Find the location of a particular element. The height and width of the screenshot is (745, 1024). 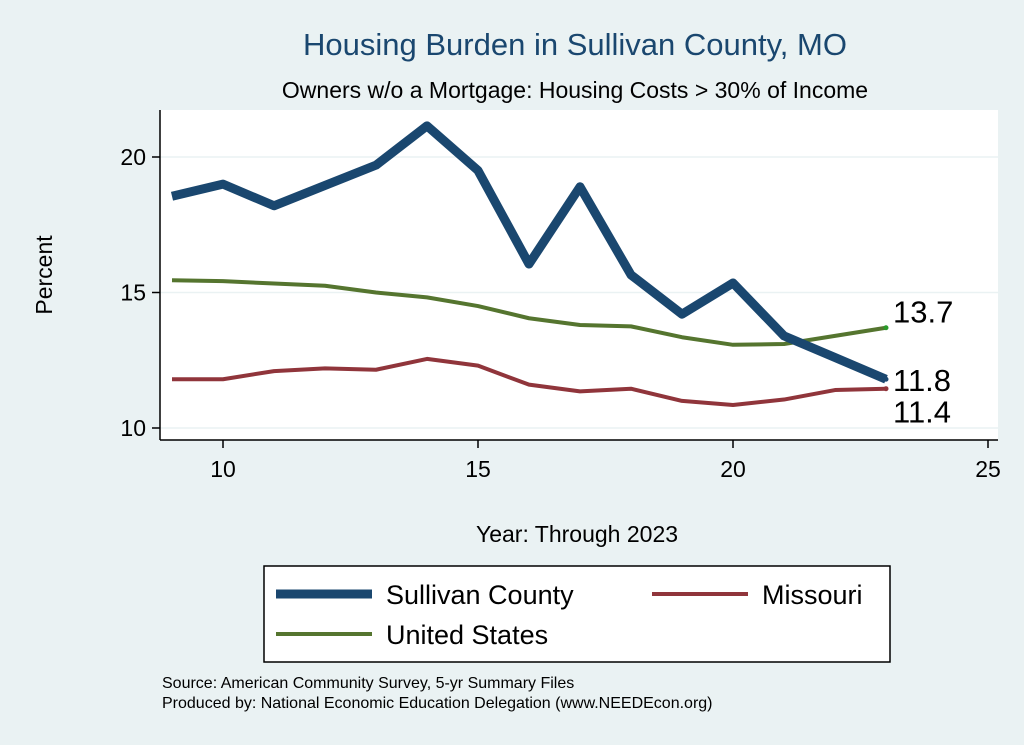

end-value-label: 11.4 is located at coordinates (922, 412).